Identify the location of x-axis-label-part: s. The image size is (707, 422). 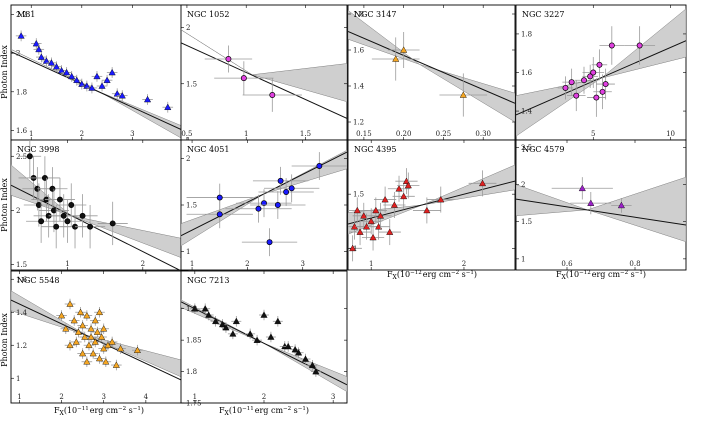
(294, 410).